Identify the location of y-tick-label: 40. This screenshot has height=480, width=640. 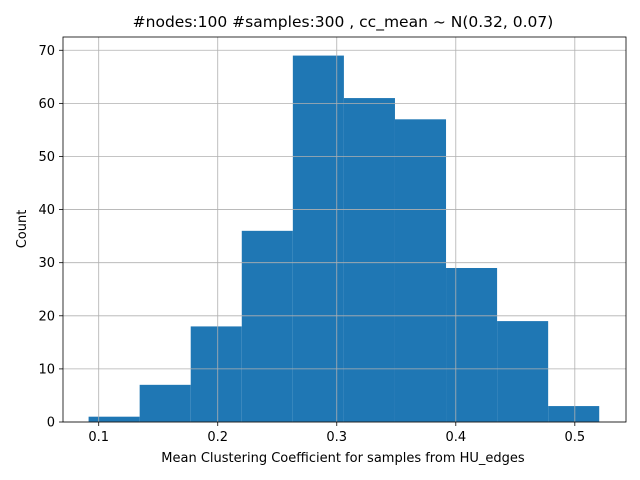
(46, 210).